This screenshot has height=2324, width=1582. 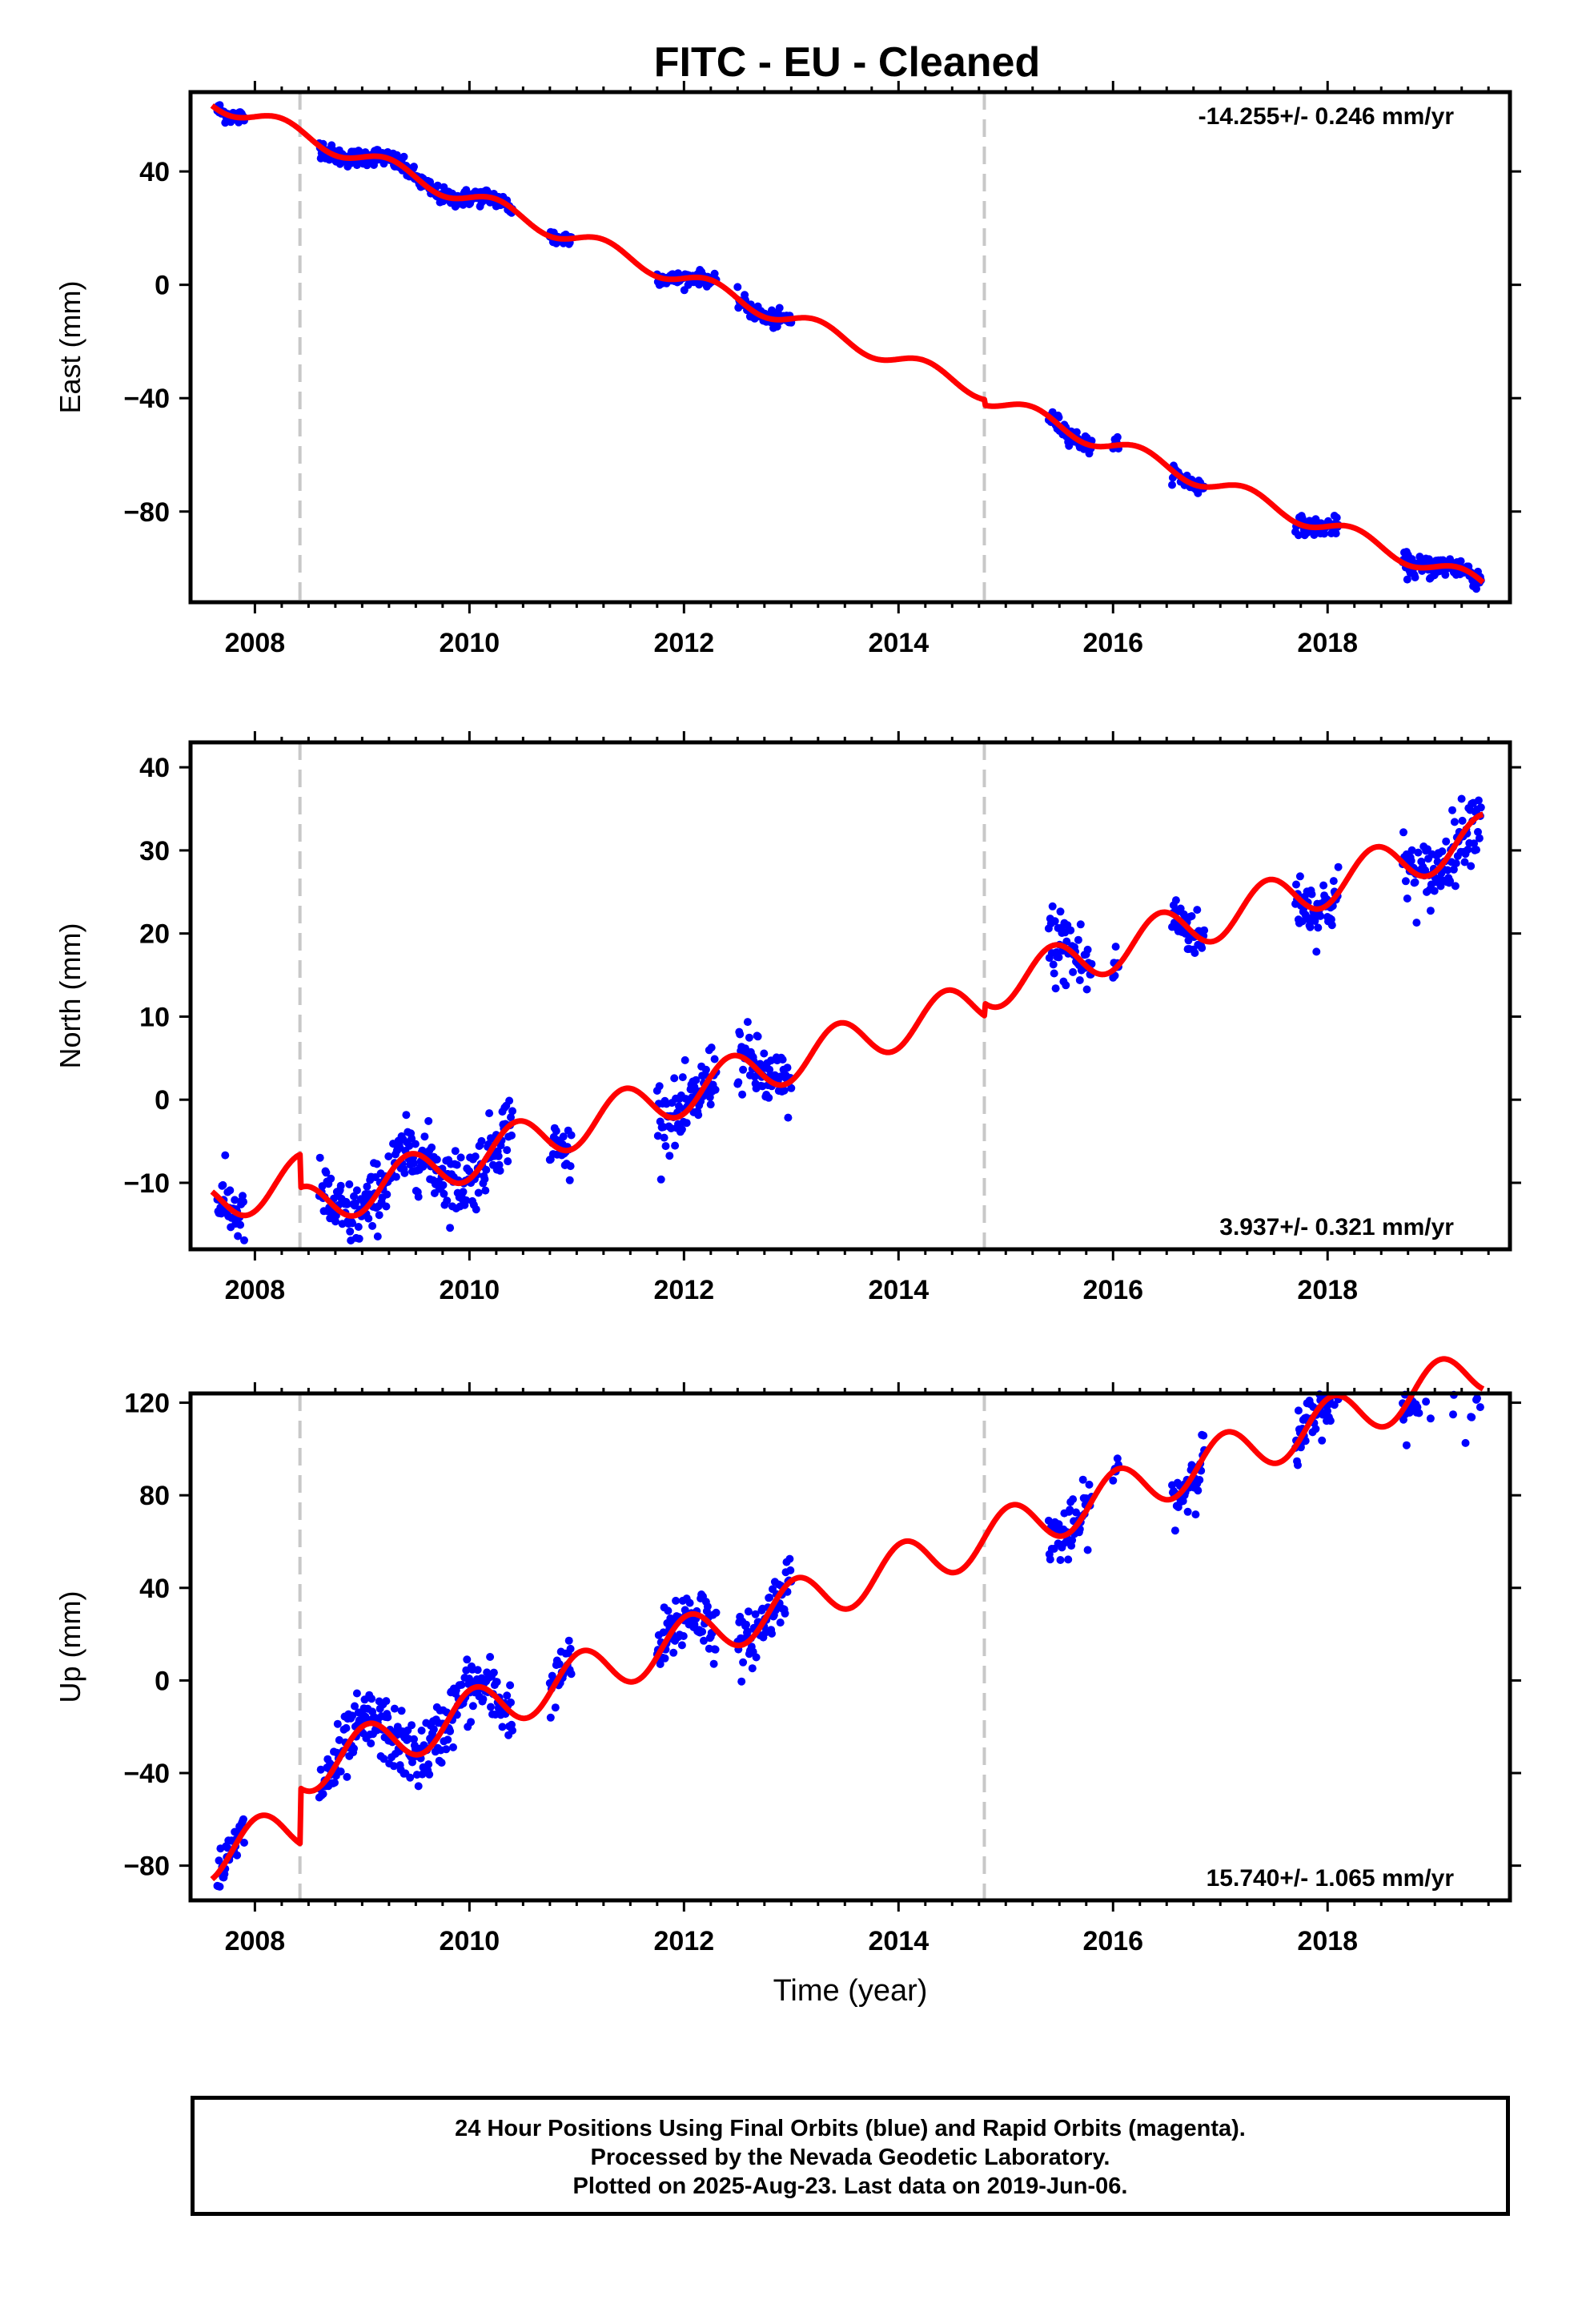 I want to click on x-tick-label: 2014, so click(x=899, y=1941).